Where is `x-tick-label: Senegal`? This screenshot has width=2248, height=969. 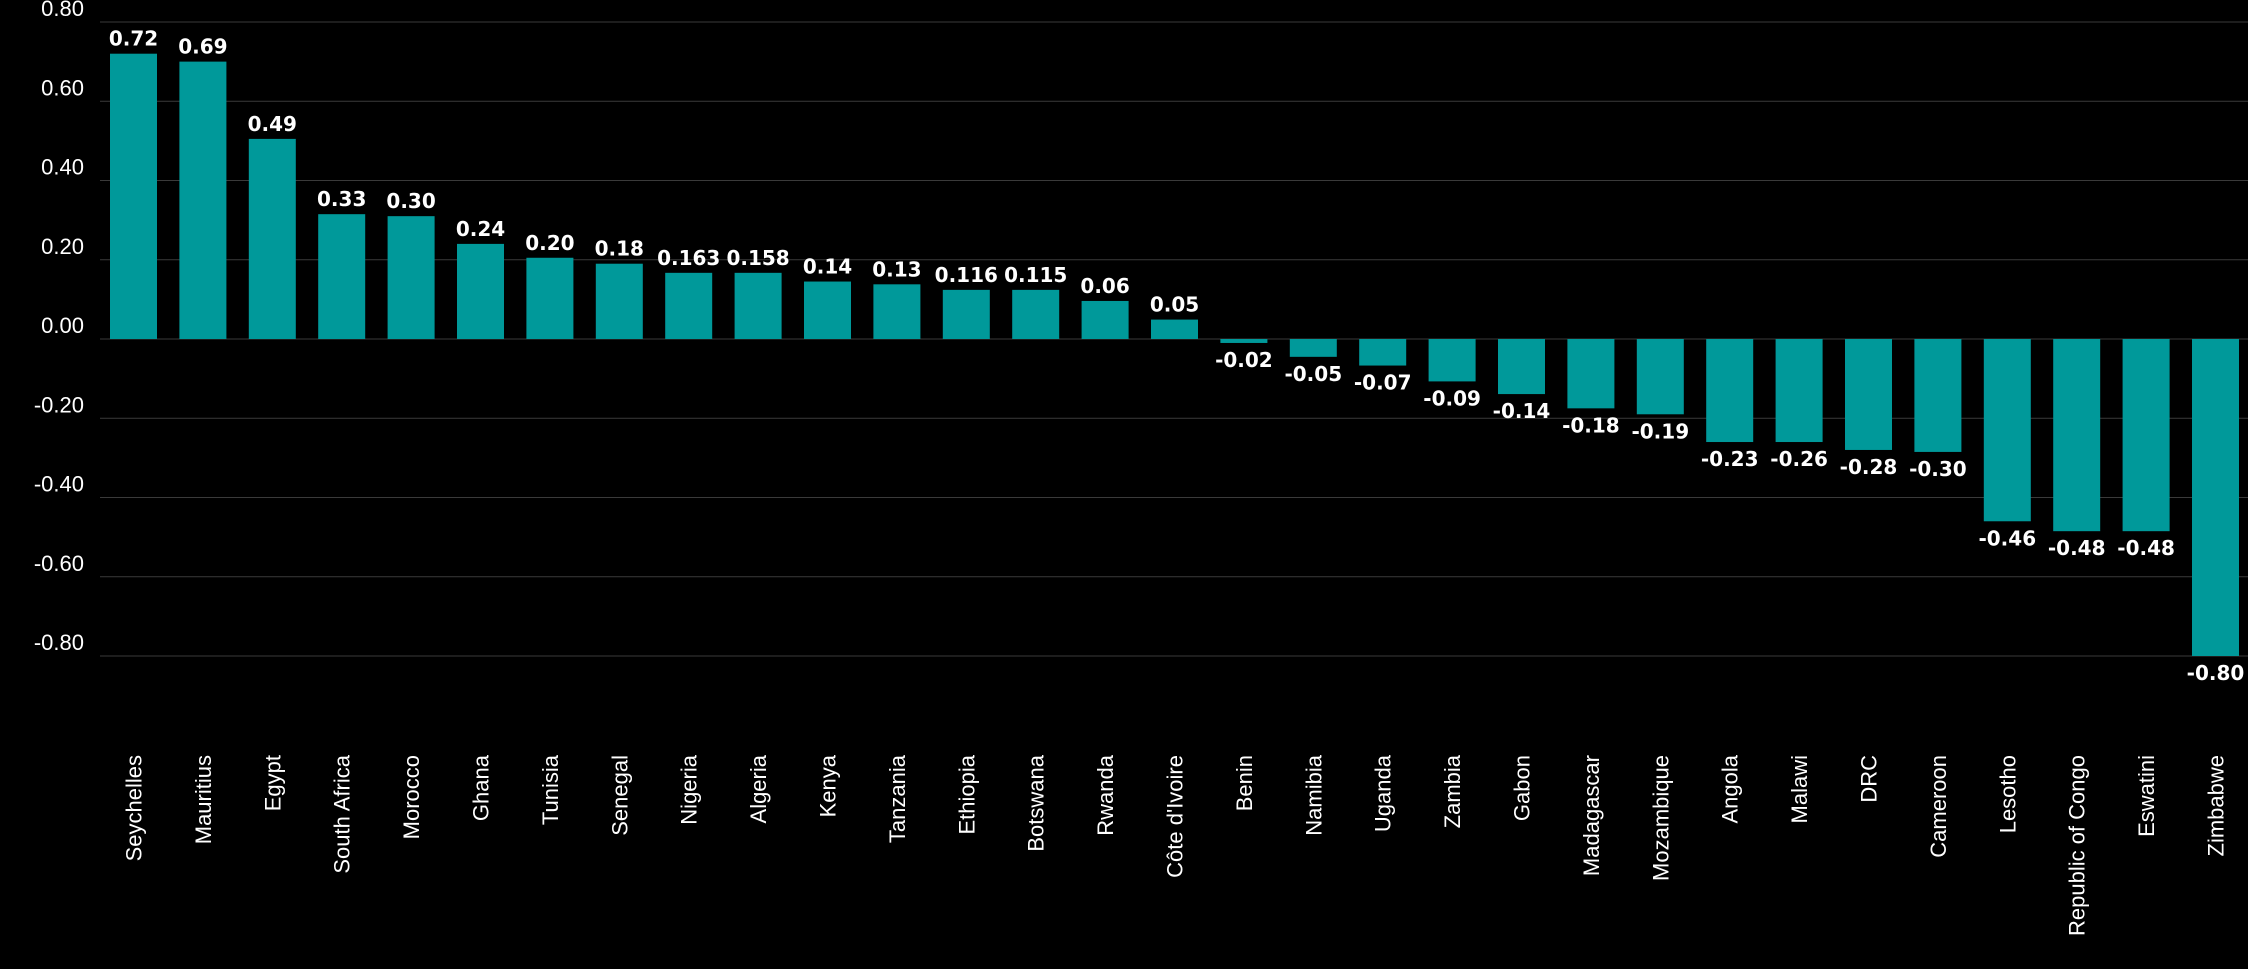
x-tick-label: Senegal is located at coordinates (619, 795).